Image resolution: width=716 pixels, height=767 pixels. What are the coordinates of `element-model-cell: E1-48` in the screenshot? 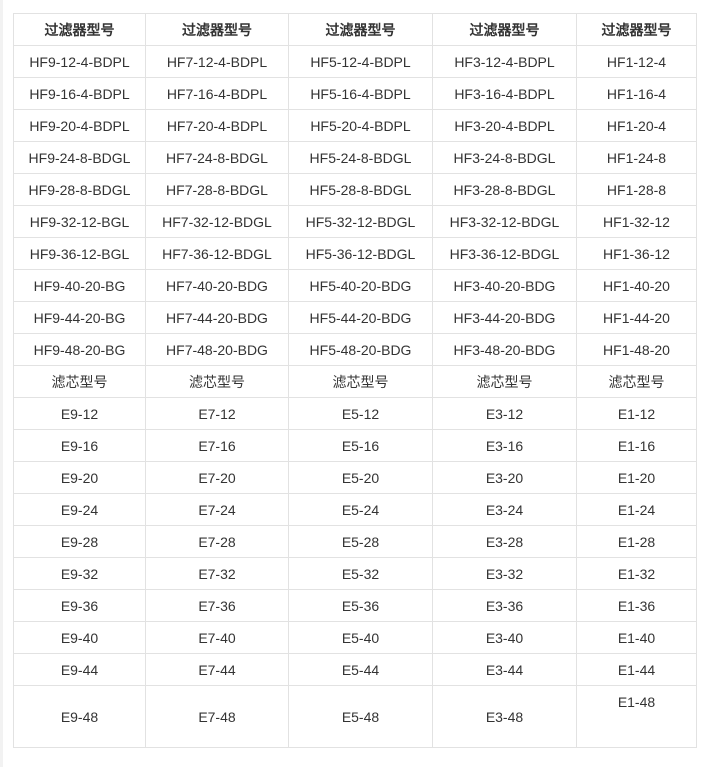 It's located at (636, 716).